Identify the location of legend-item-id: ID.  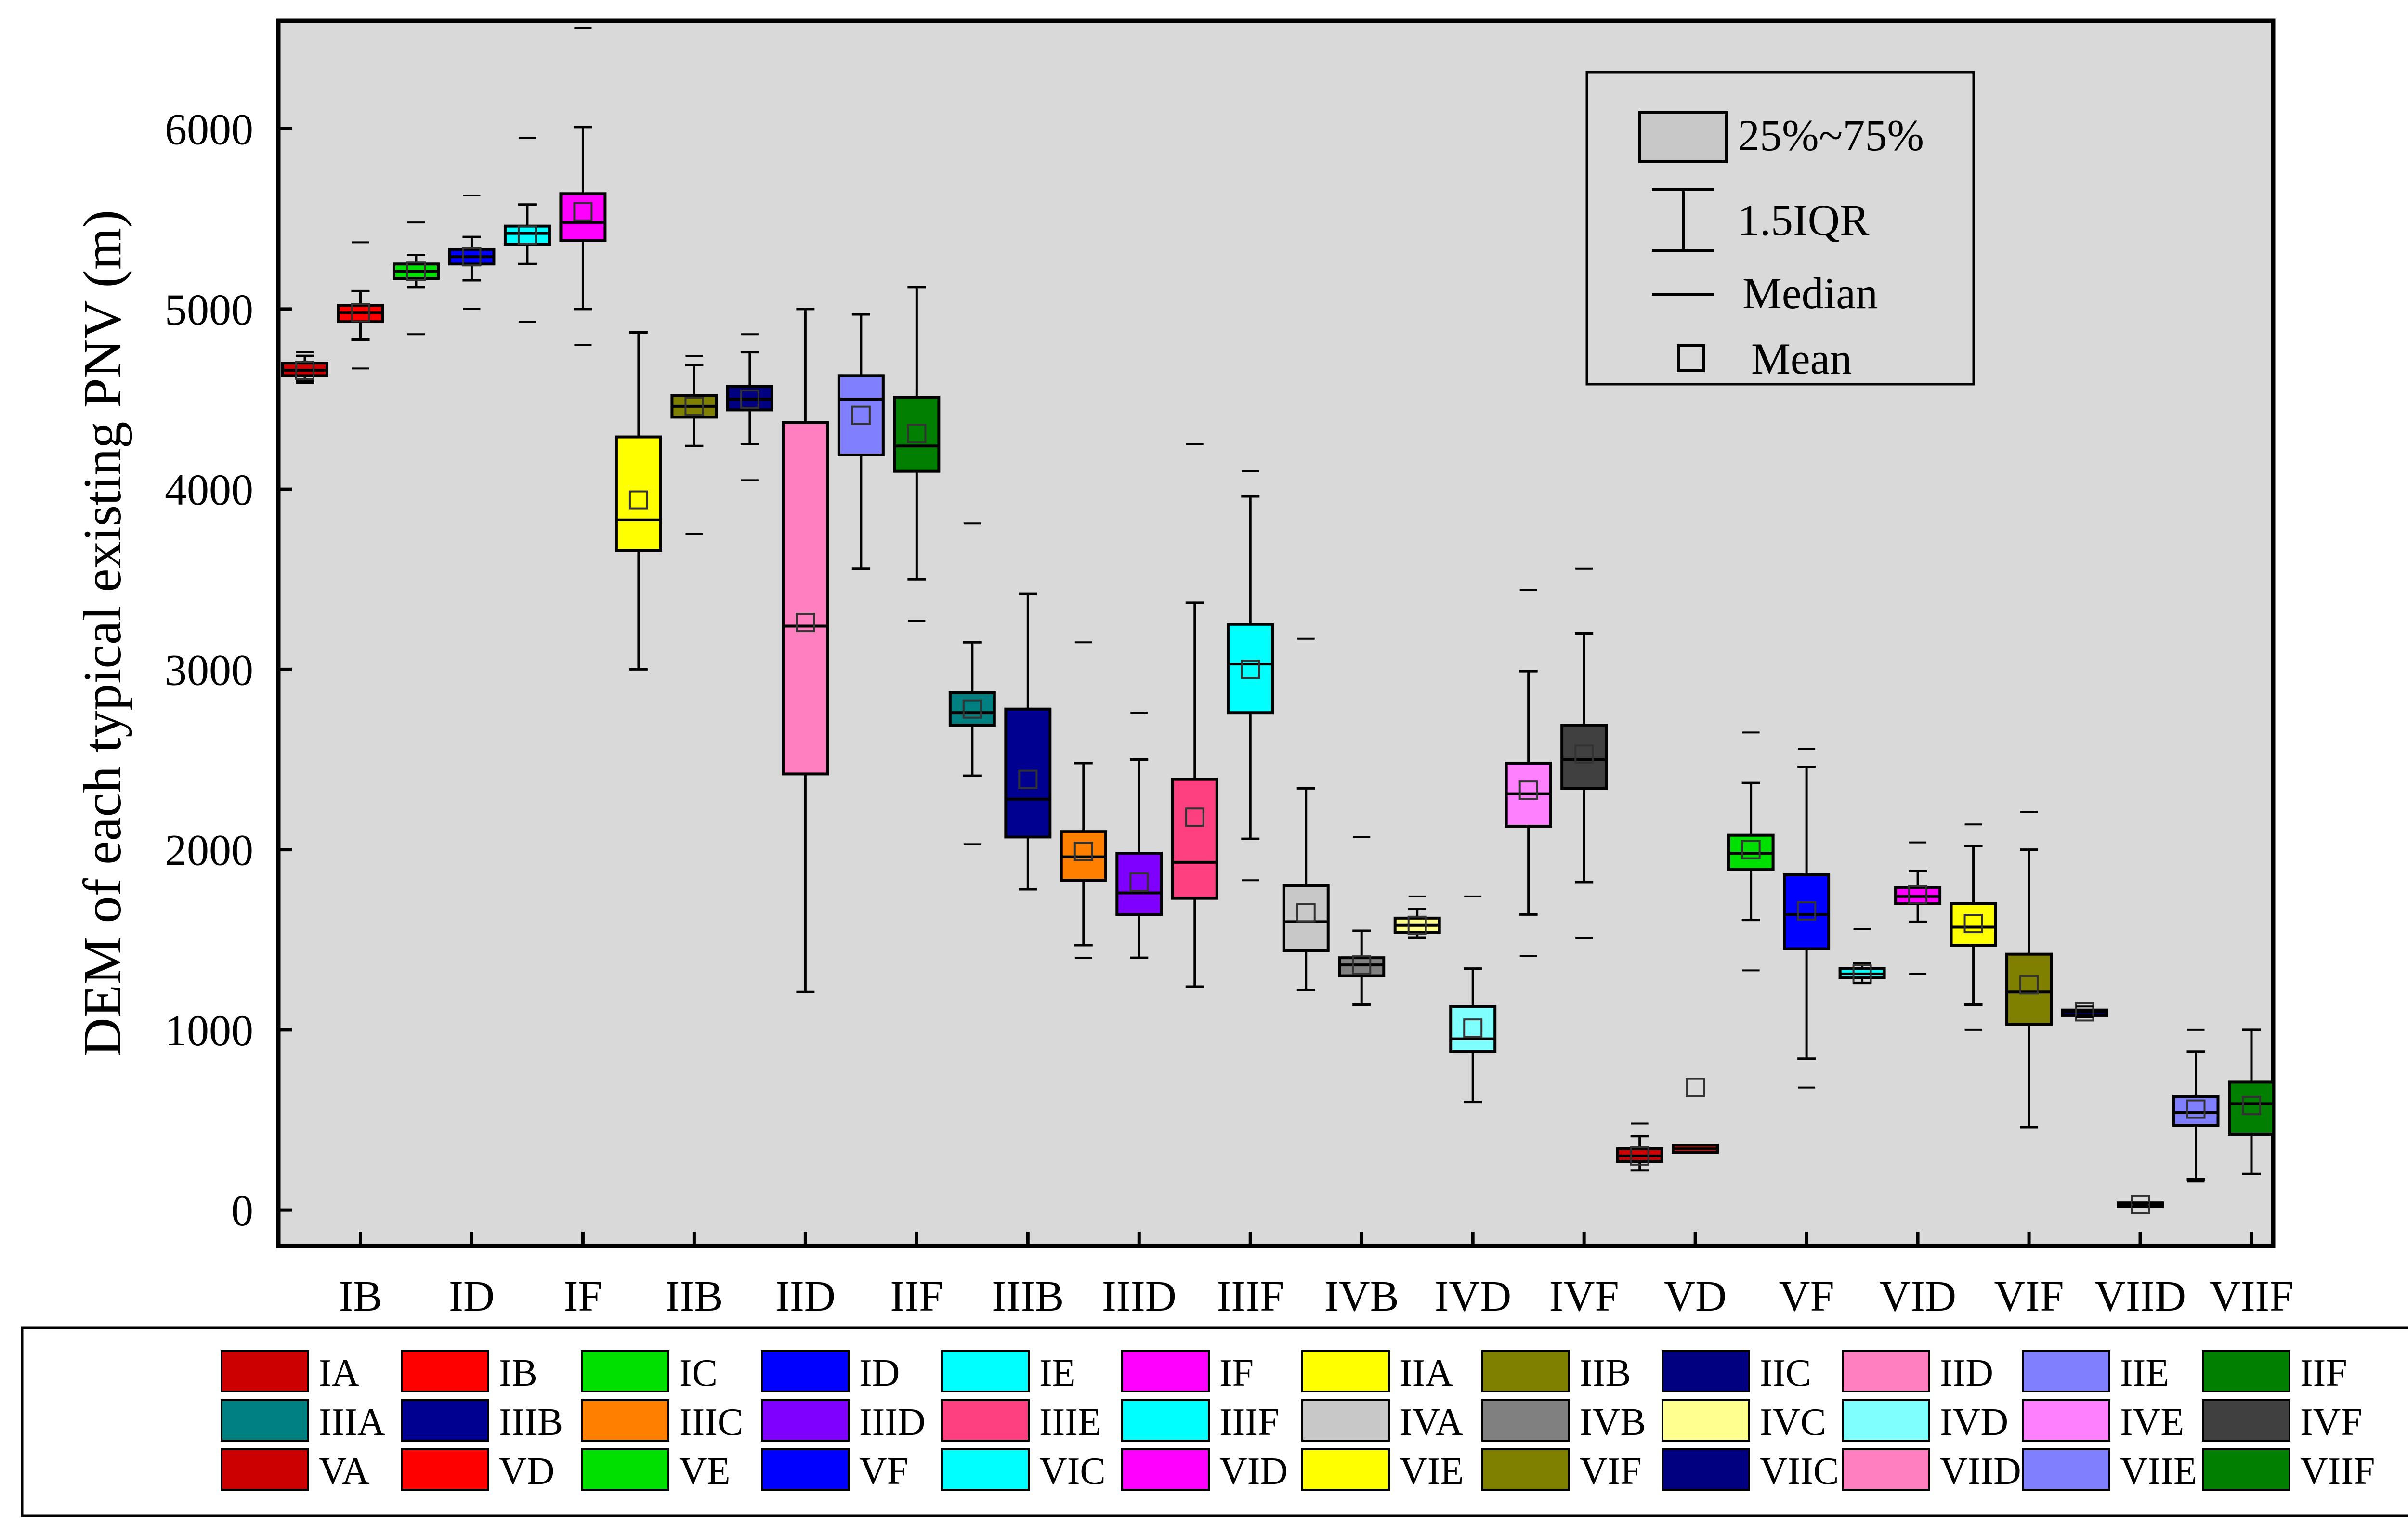
(830, 1372).